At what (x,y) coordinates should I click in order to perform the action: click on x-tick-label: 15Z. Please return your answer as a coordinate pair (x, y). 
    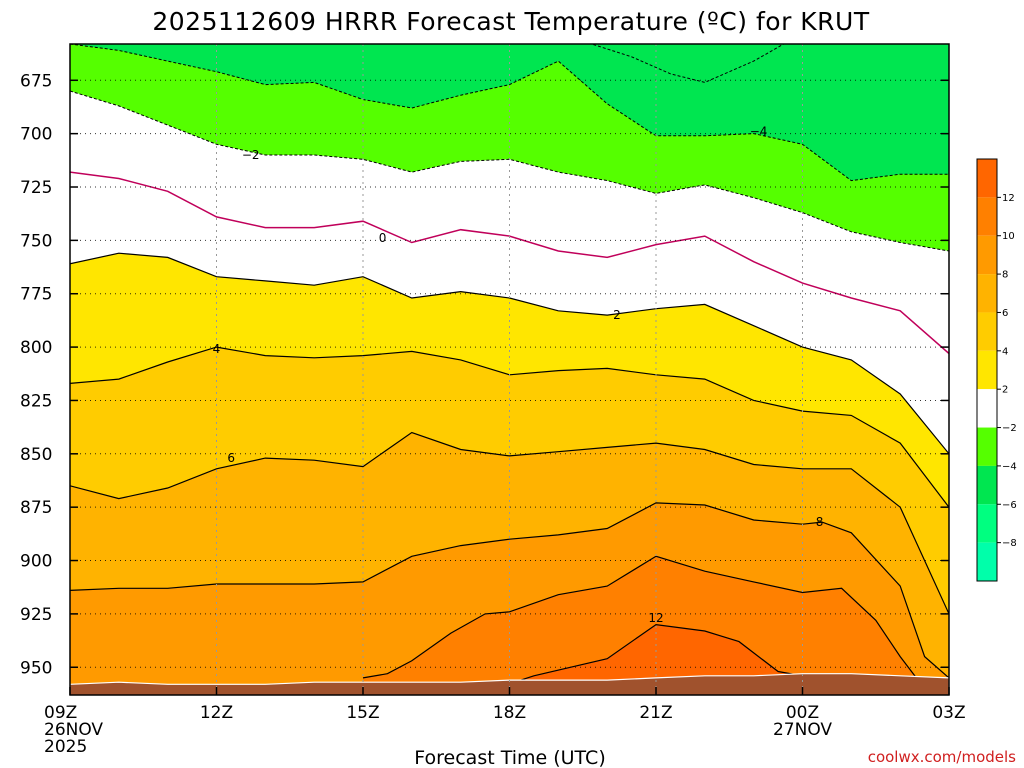
    Looking at the image, I should click on (362, 713).